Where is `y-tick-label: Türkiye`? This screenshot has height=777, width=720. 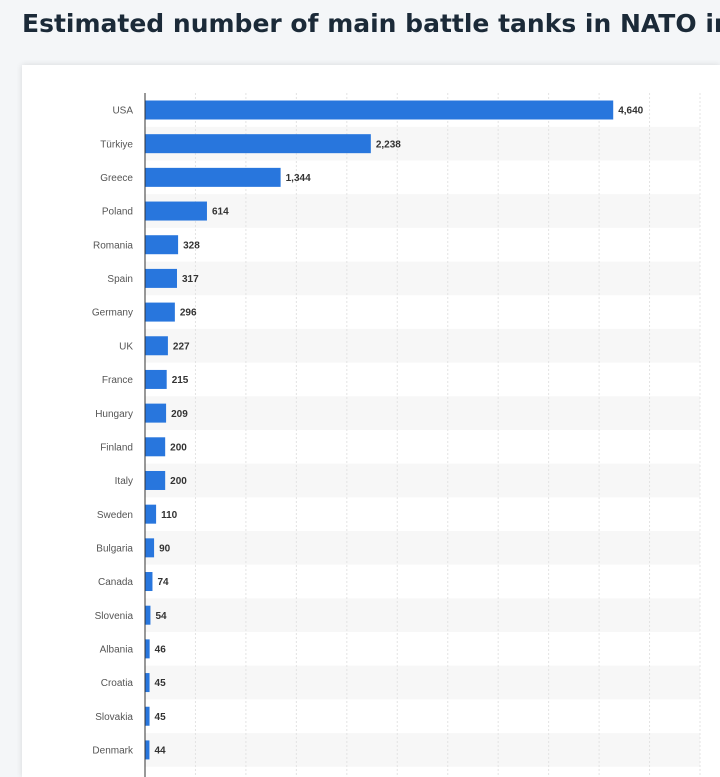
y-tick-label: Türkiye is located at coordinates (116, 144).